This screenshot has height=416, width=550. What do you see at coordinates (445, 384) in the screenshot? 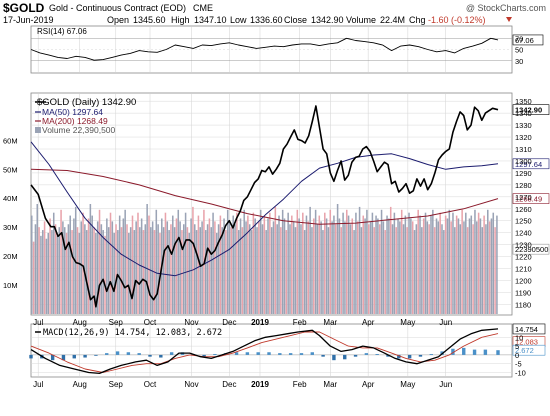
I see `macd-x-tick-label: Jun` at bounding box center [445, 384].